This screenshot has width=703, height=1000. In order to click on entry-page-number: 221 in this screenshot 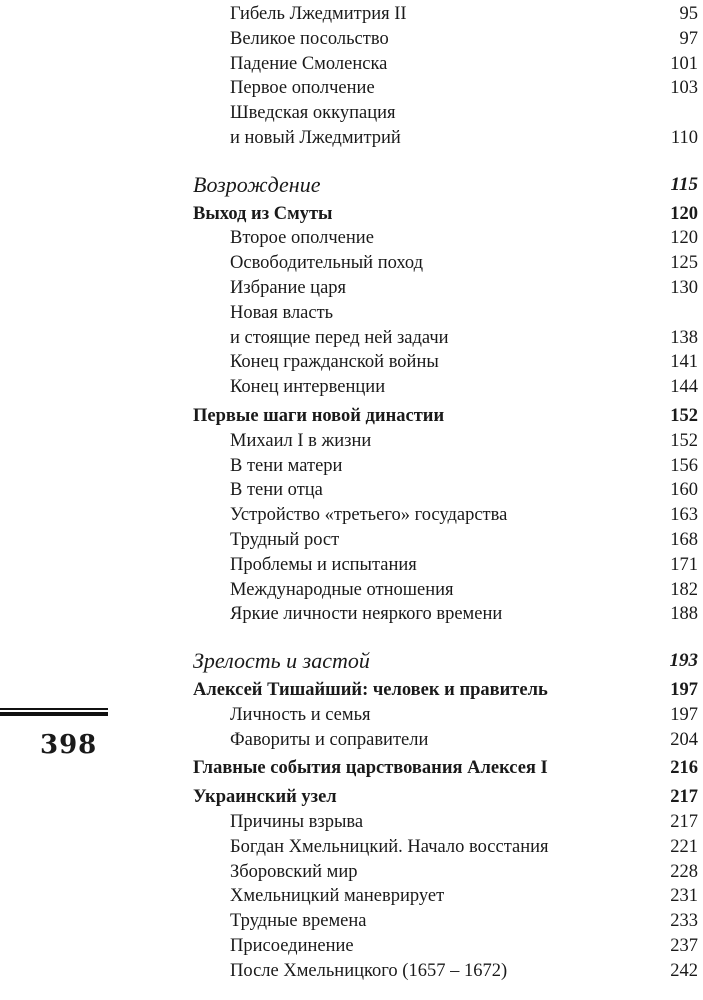, I will do `click(684, 846)`.